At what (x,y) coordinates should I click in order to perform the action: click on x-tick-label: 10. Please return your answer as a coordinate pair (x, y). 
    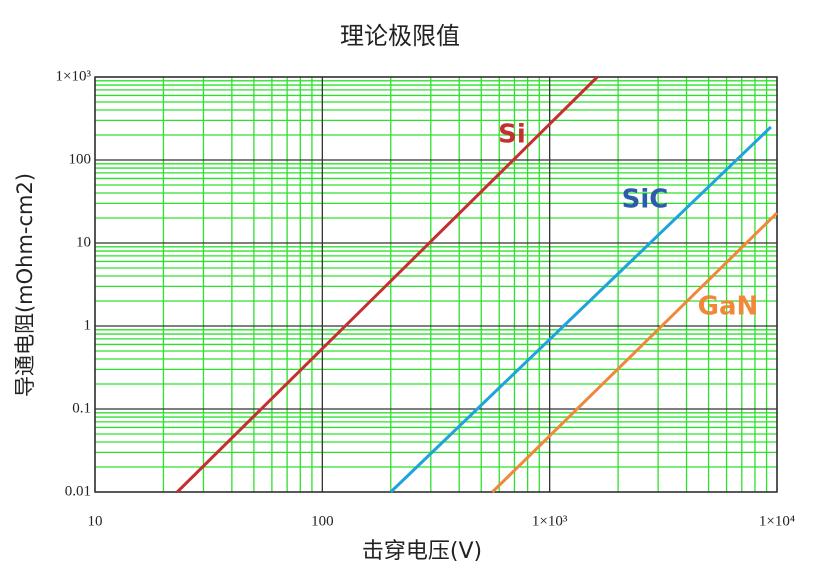
    Looking at the image, I should click on (95, 521).